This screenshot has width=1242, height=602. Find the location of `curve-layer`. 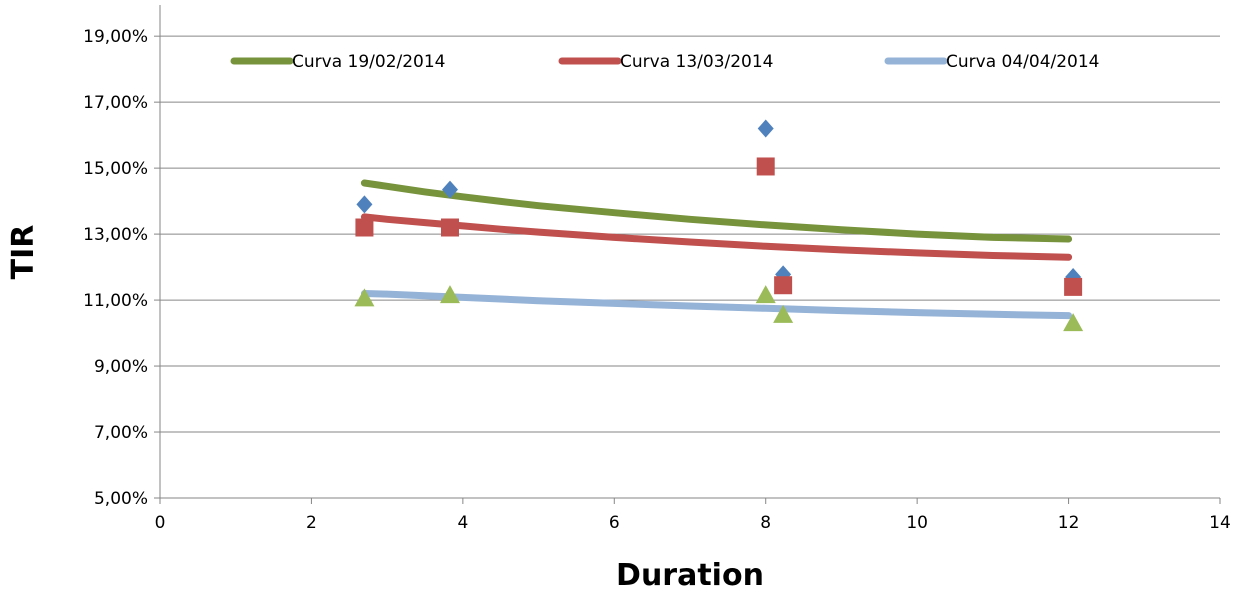

curve-layer is located at coordinates (716, 249).